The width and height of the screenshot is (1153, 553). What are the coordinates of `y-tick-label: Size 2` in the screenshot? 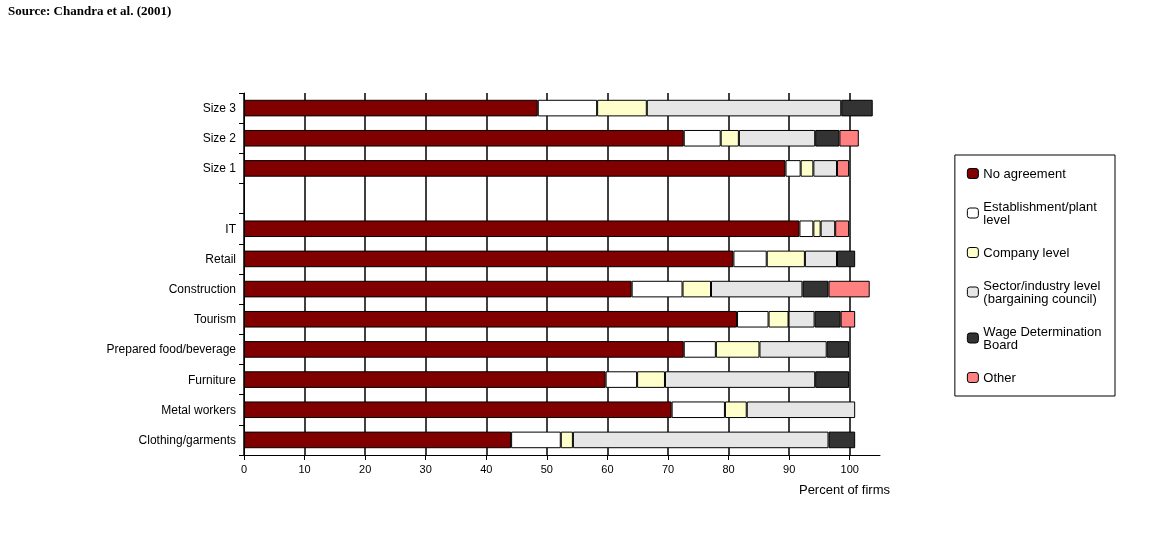 It's located at (219, 138).